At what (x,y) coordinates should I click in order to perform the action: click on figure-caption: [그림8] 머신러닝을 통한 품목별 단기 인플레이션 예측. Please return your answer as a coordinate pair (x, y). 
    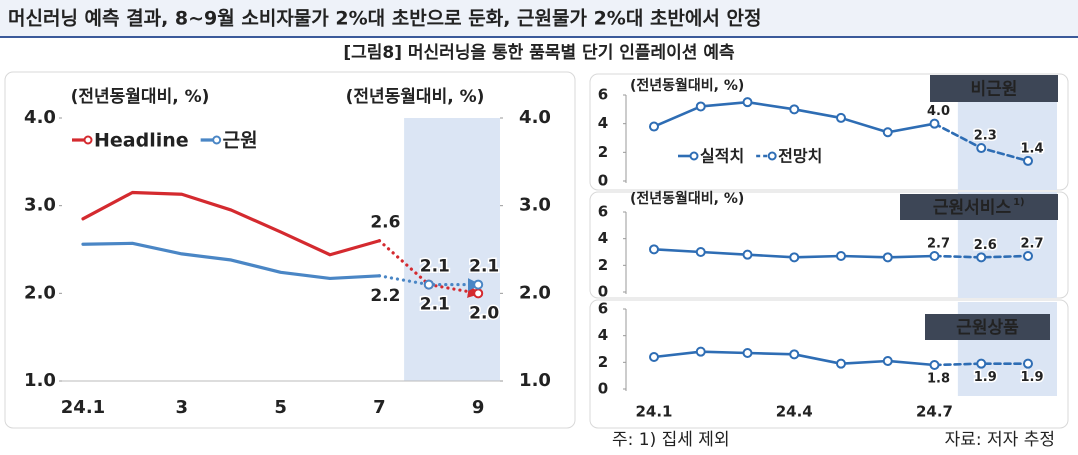
    Looking at the image, I should click on (539, 53).